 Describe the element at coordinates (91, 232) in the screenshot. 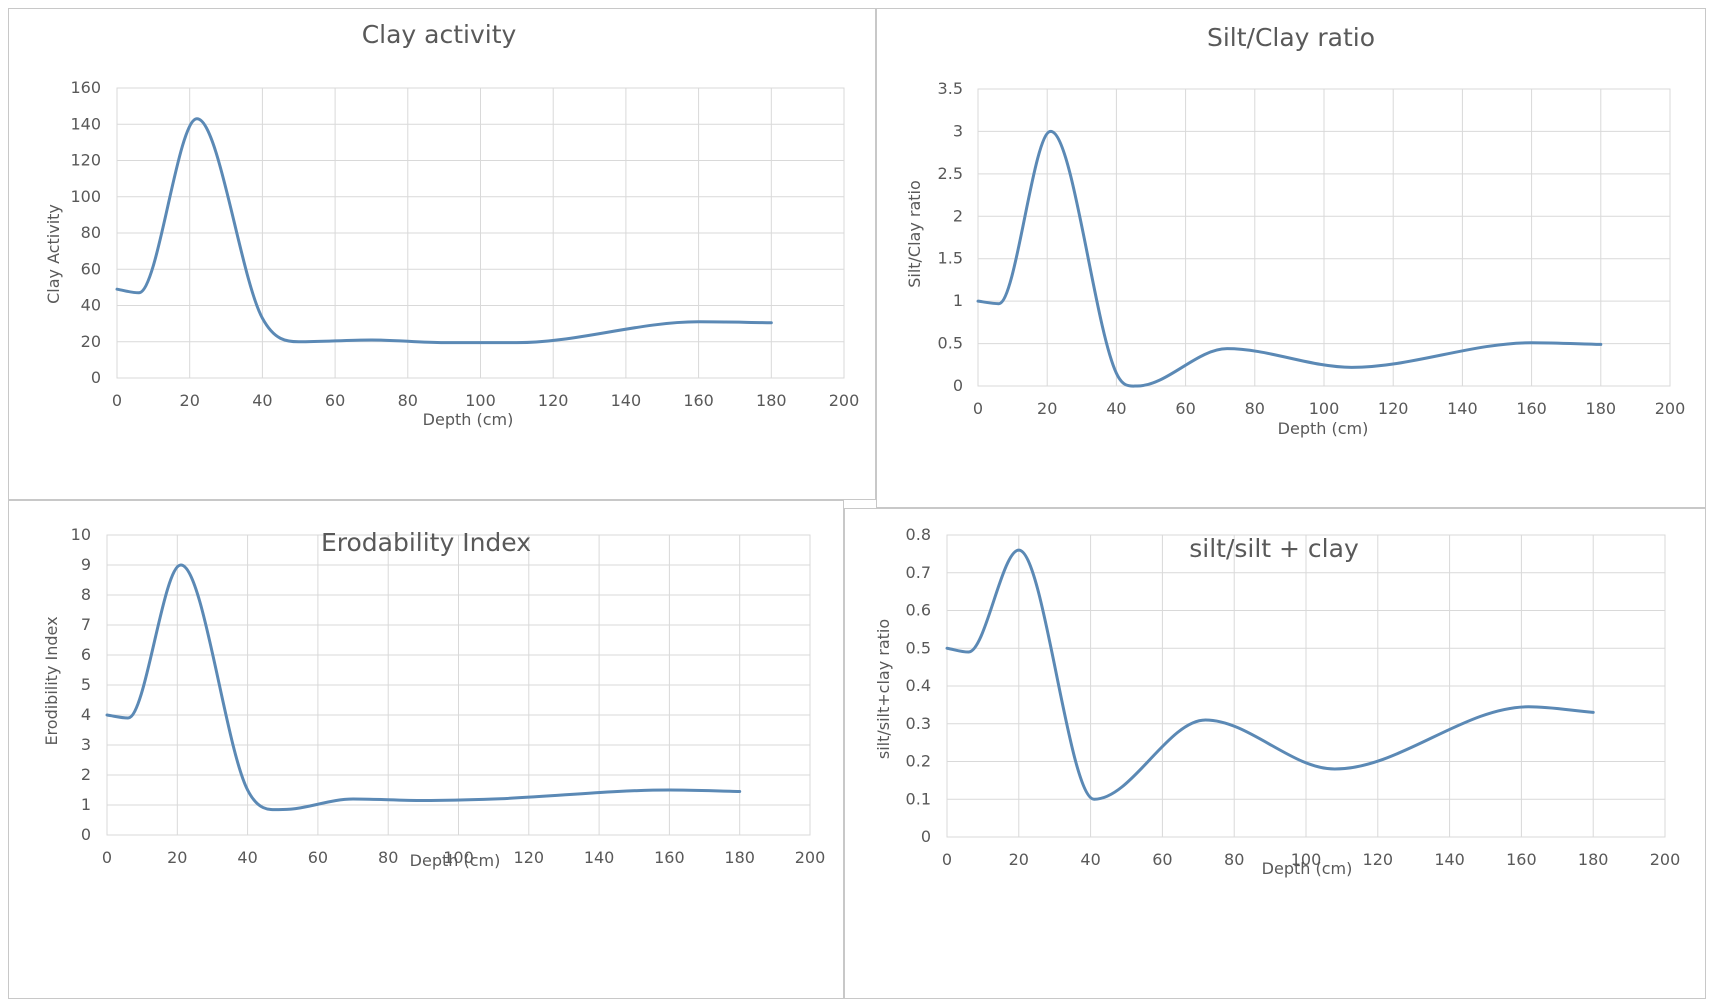

I see `y-tick-label: 80` at that location.